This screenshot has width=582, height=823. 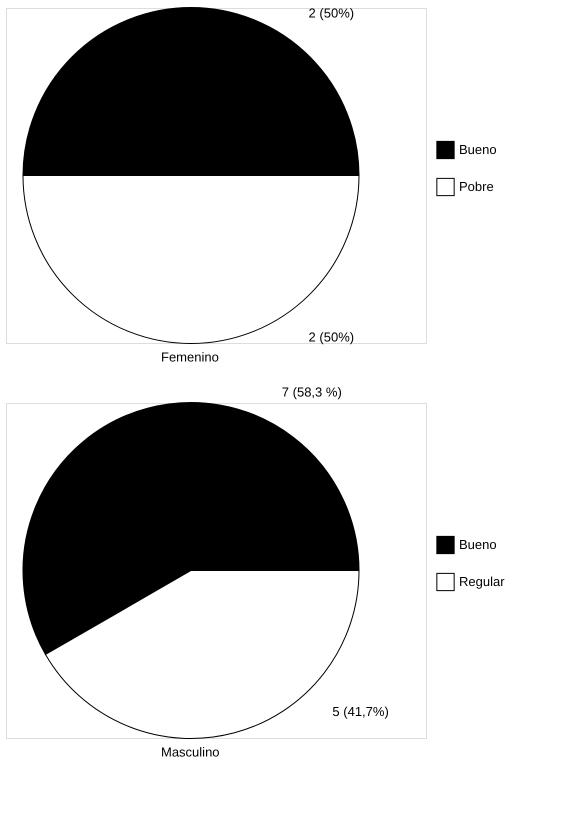 What do you see at coordinates (360, 711) in the screenshot?
I see `data-label: 5 (41,7%)` at bounding box center [360, 711].